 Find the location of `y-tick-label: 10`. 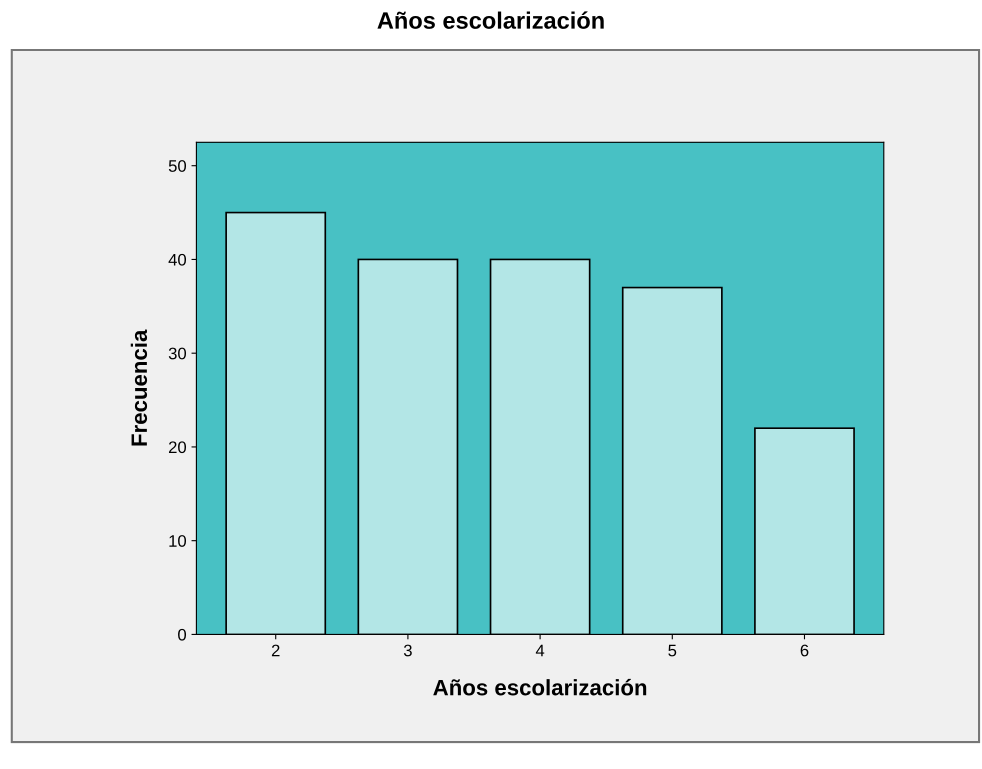

y-tick-label: 10 is located at coordinates (177, 541).